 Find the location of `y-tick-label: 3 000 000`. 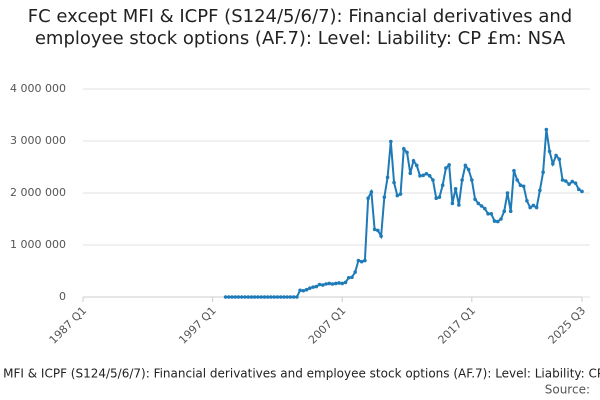

y-tick-label: 3 000 000 is located at coordinates (38, 140).